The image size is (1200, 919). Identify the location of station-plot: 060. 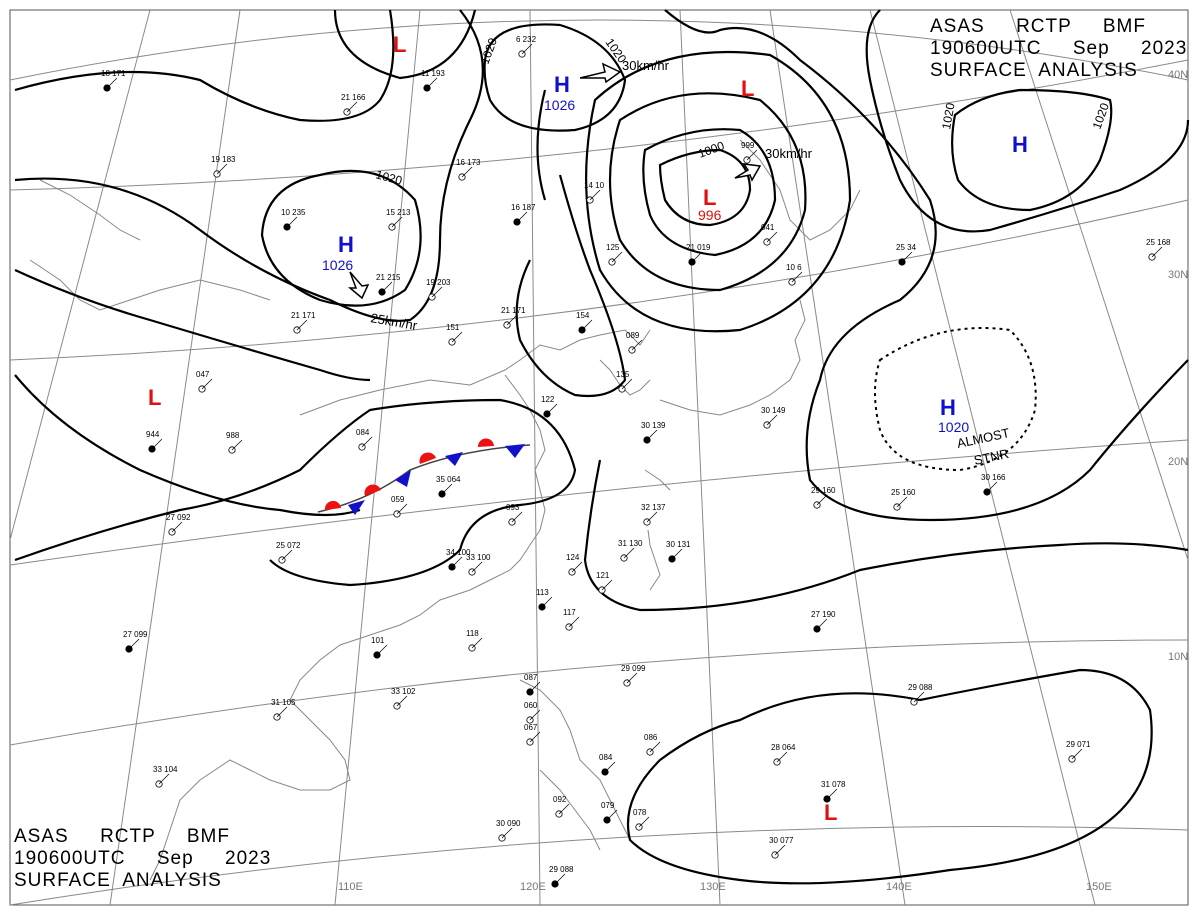
(532, 712).